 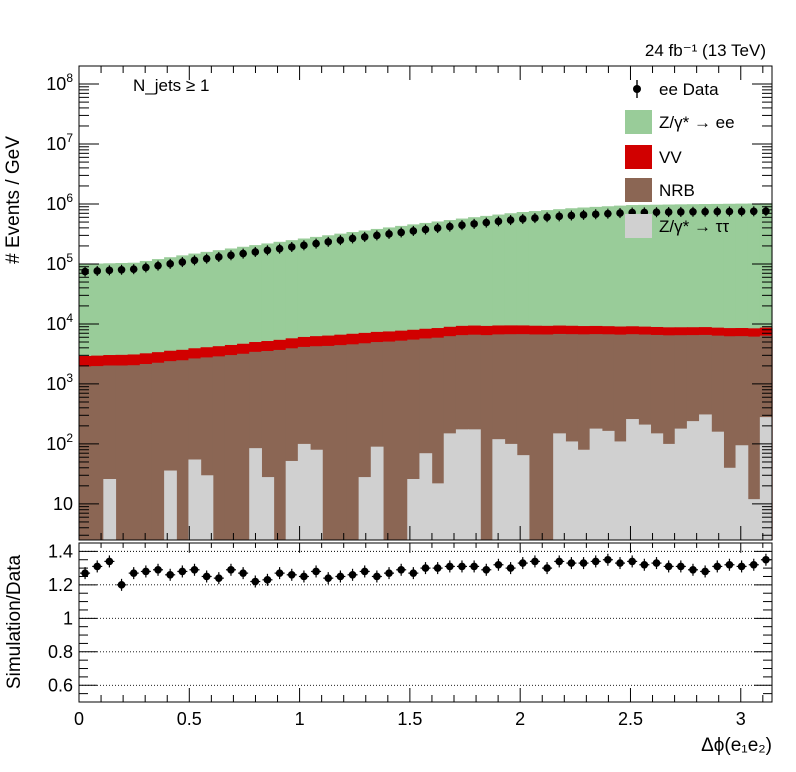 I want to click on lumi-label: 24 fb⁻¹ (13 TeV), so click(x=705, y=50).